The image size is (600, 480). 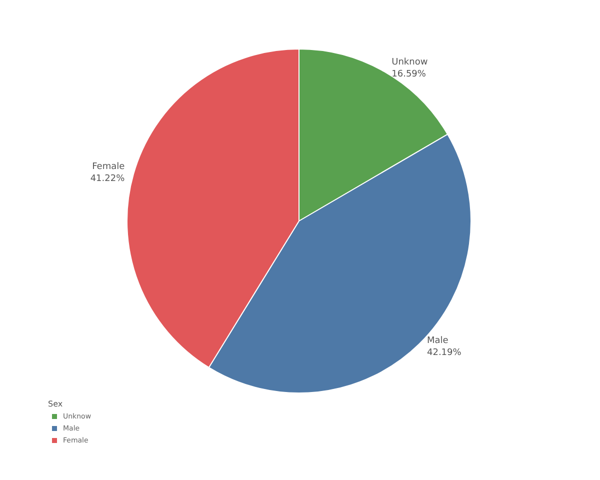 I want to click on data-label: 16.59%, so click(x=409, y=74).